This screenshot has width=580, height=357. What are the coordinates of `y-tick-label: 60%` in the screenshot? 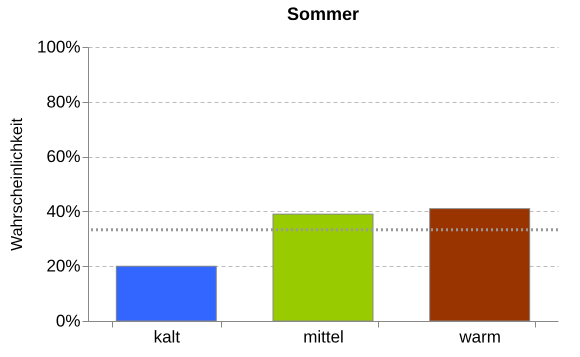 It's located at (63, 156).